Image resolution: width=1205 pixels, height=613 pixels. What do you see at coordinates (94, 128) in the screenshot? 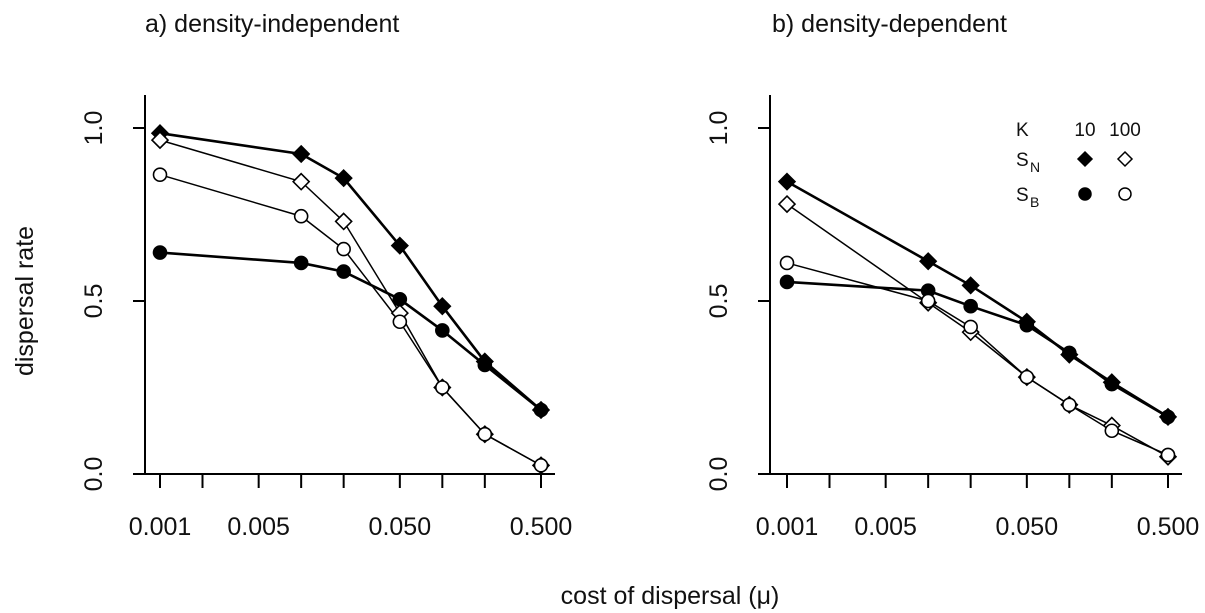
I see `panel-a-y-tick-label: 1.0` at bounding box center [94, 128].